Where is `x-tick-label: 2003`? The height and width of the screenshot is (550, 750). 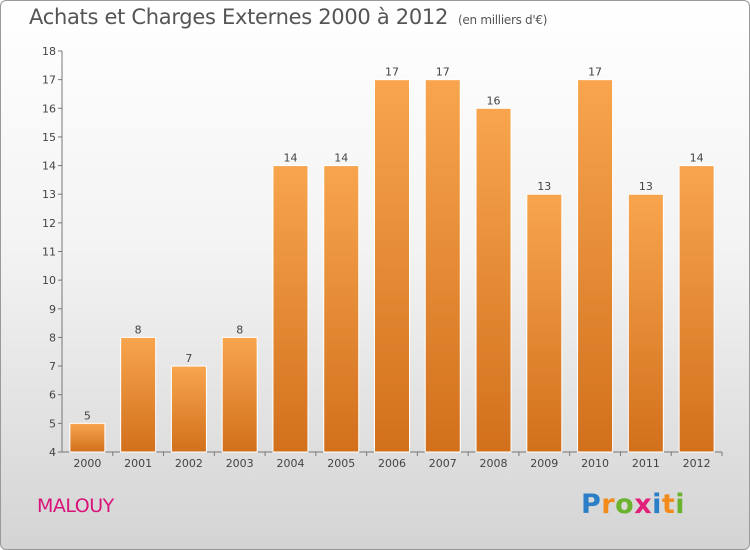 x-tick-label: 2003 is located at coordinates (240, 463).